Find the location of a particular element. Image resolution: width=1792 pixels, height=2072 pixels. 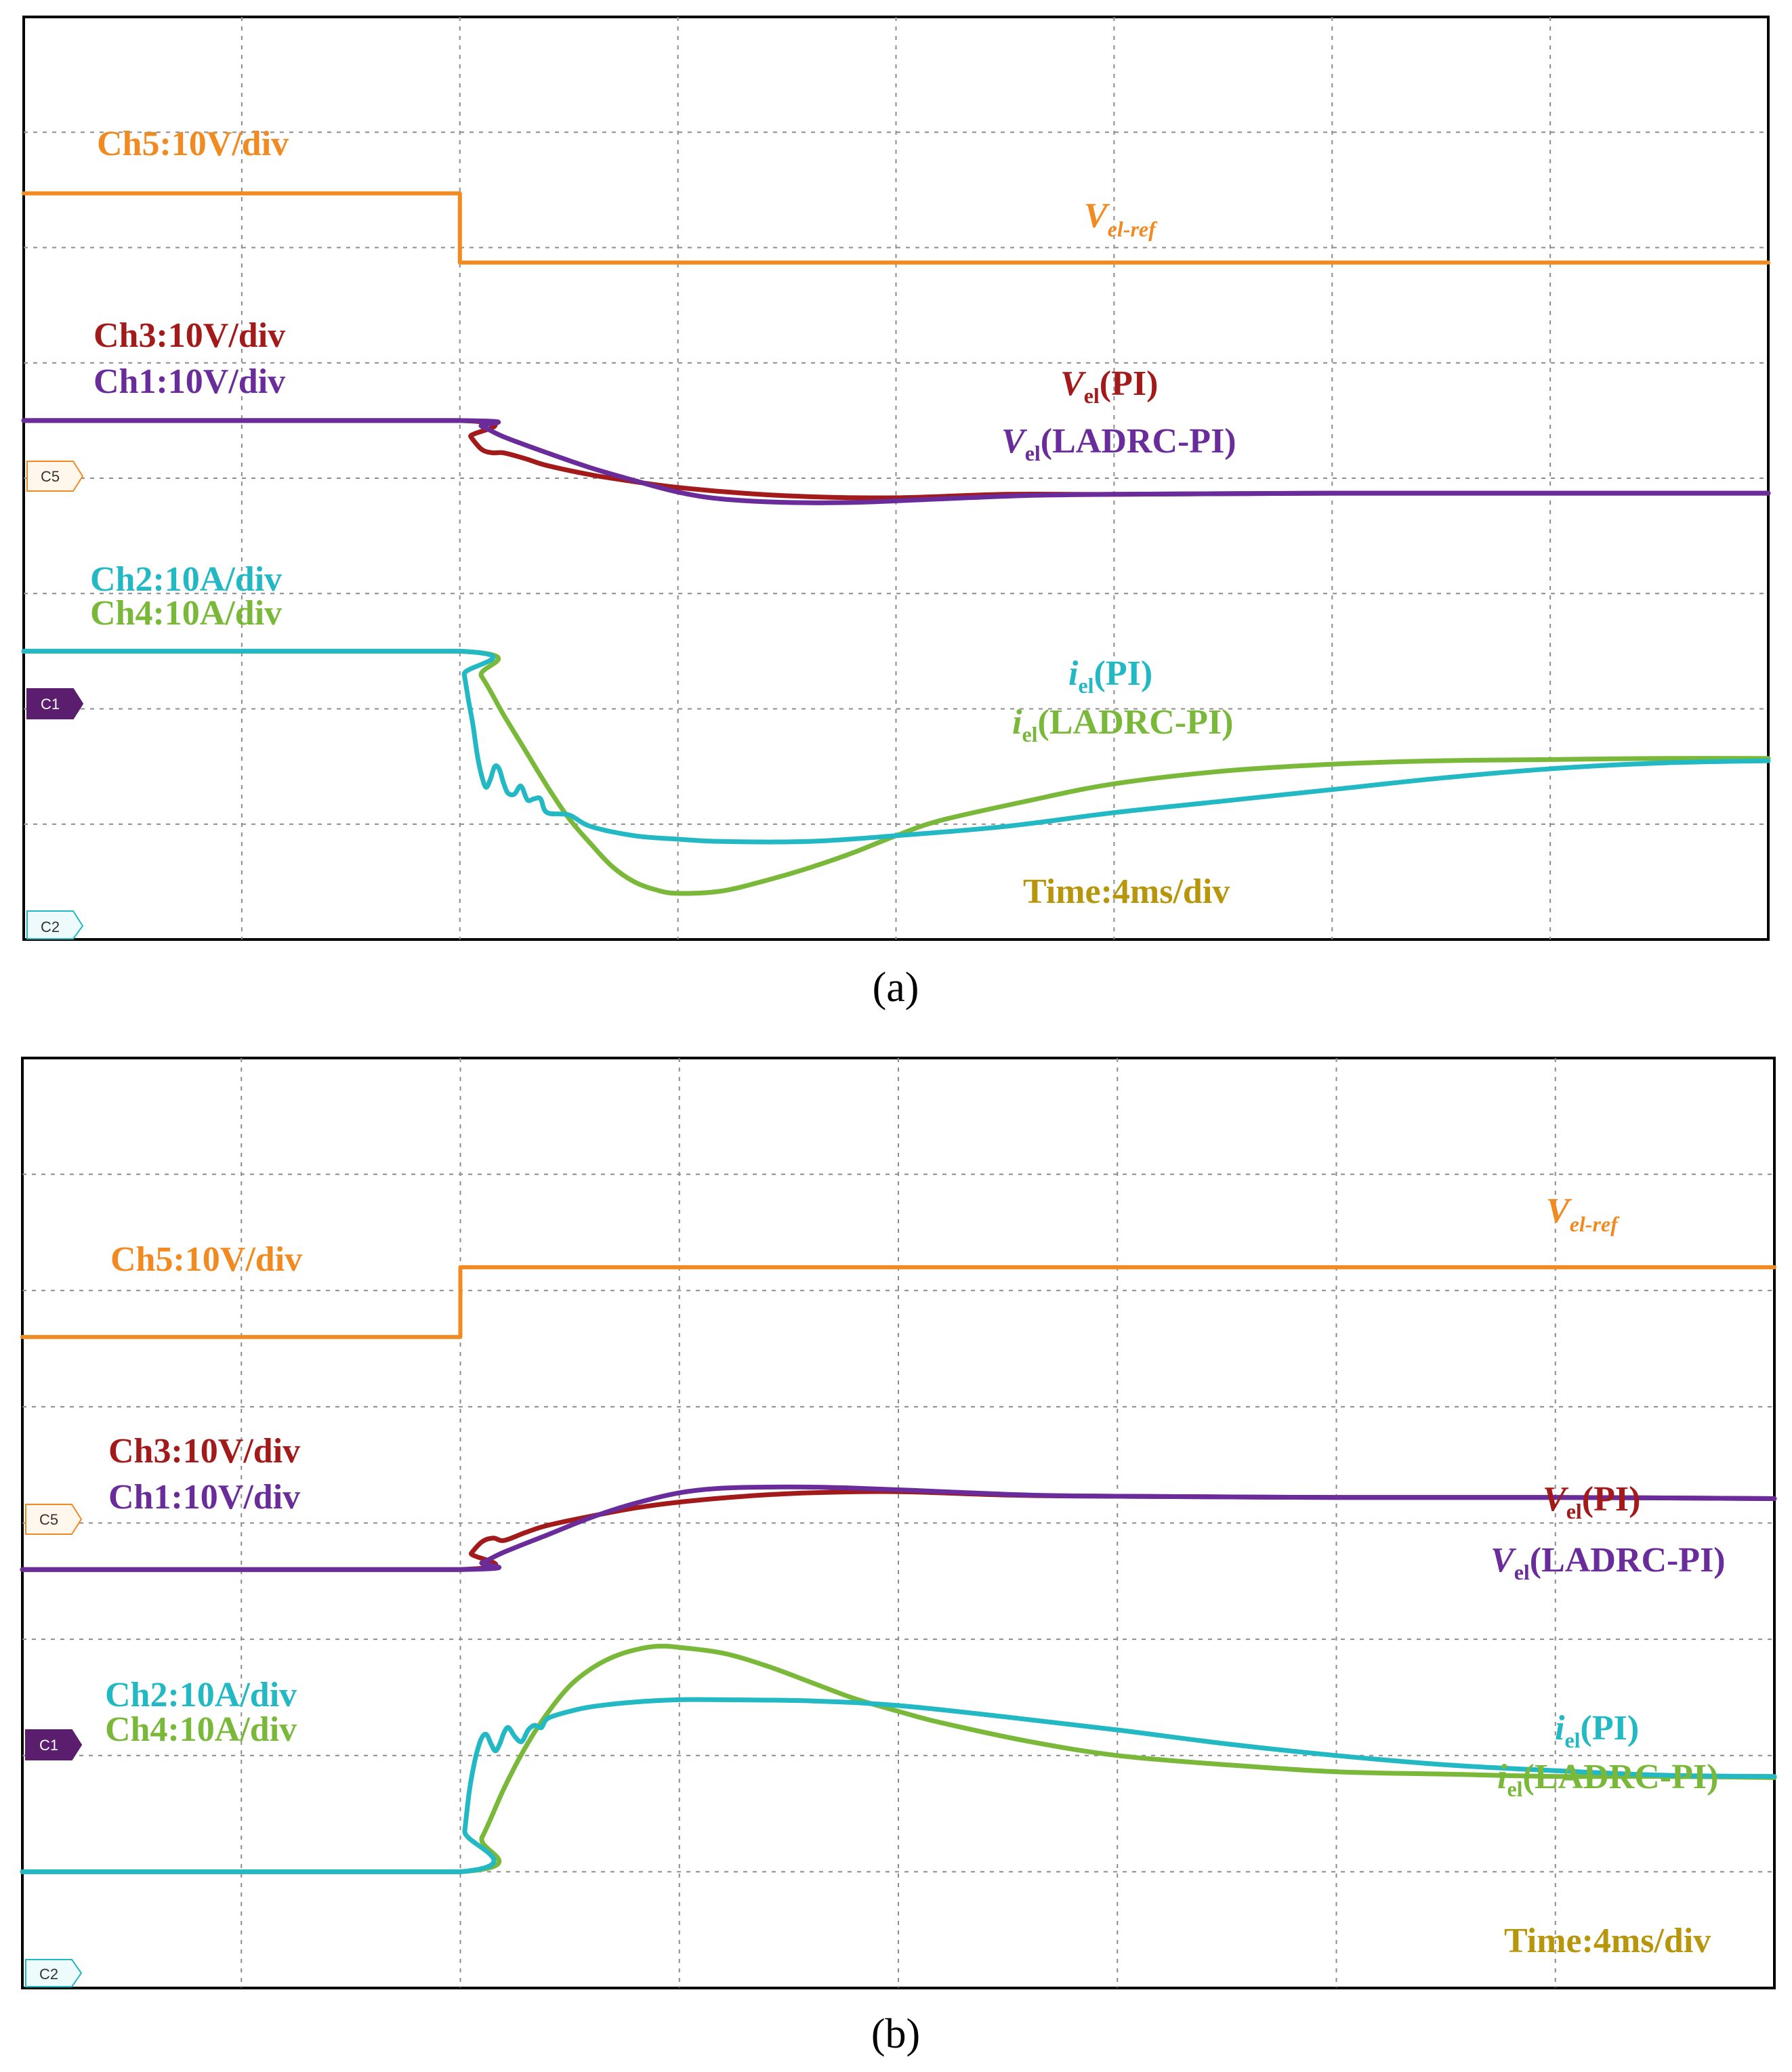

panel-a-marker-c5: C5 is located at coordinates (55, 476).